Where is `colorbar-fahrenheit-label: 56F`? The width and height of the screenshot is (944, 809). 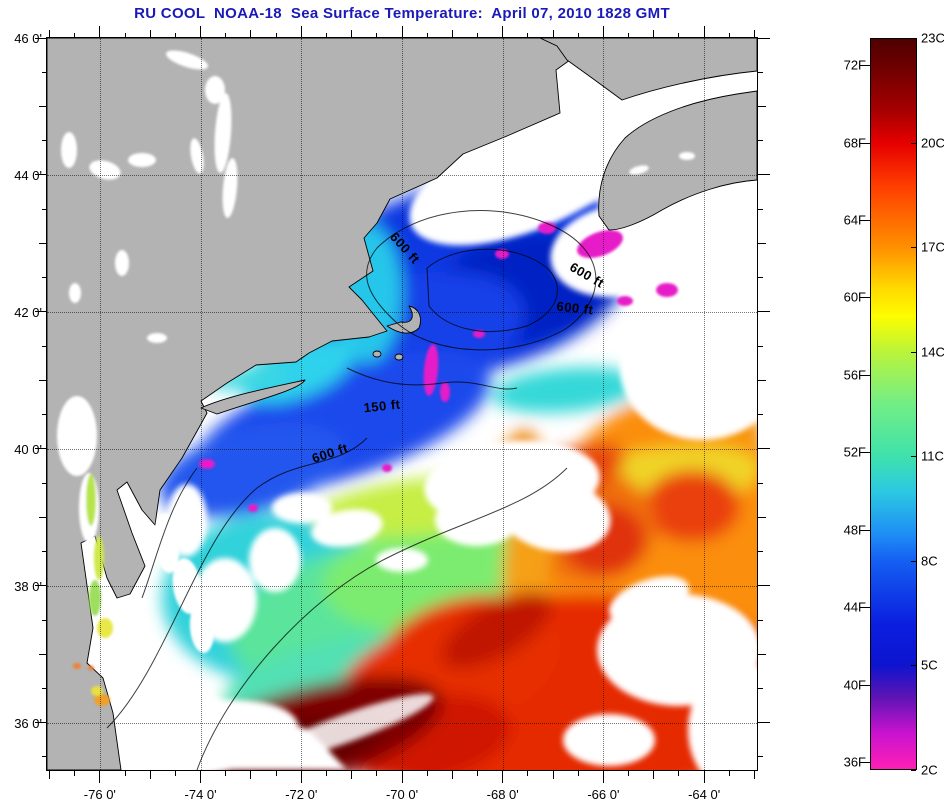
colorbar-fahrenheit-label: 56F is located at coordinates (854, 375).